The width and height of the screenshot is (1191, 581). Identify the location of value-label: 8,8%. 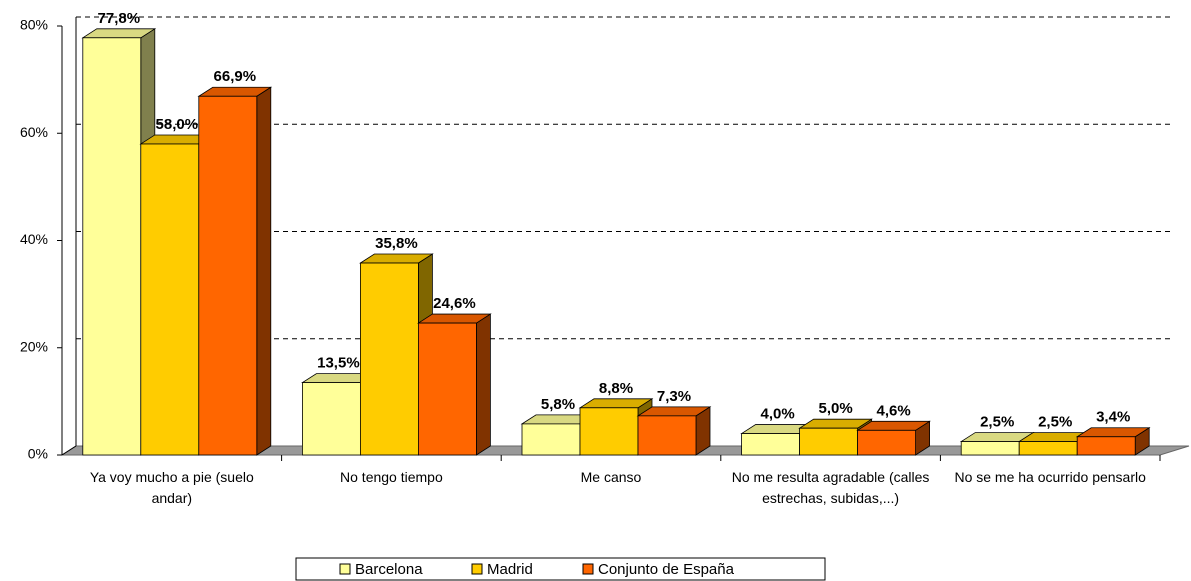
(616, 388).